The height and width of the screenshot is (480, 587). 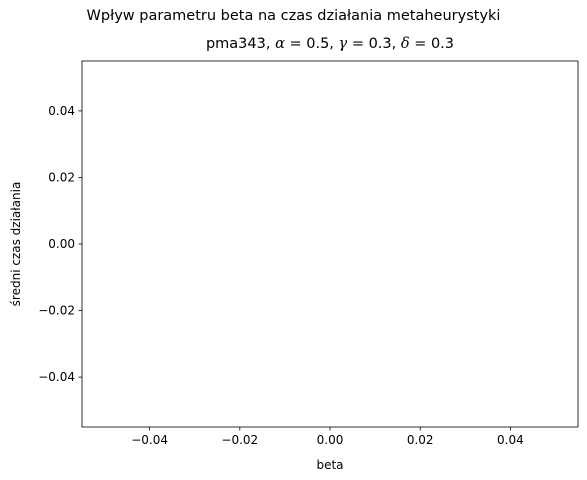 What do you see at coordinates (311, 44) in the screenshot?
I see `title-alpha-value: = 0.5,` at bounding box center [311, 44].